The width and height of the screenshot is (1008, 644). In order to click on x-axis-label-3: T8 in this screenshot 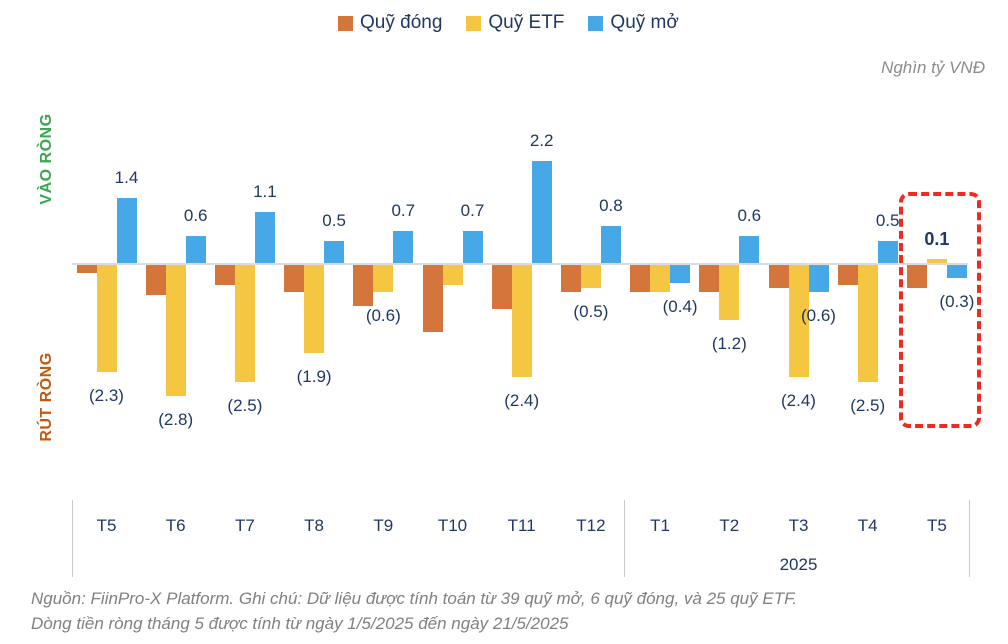, I will do `click(314, 525)`.